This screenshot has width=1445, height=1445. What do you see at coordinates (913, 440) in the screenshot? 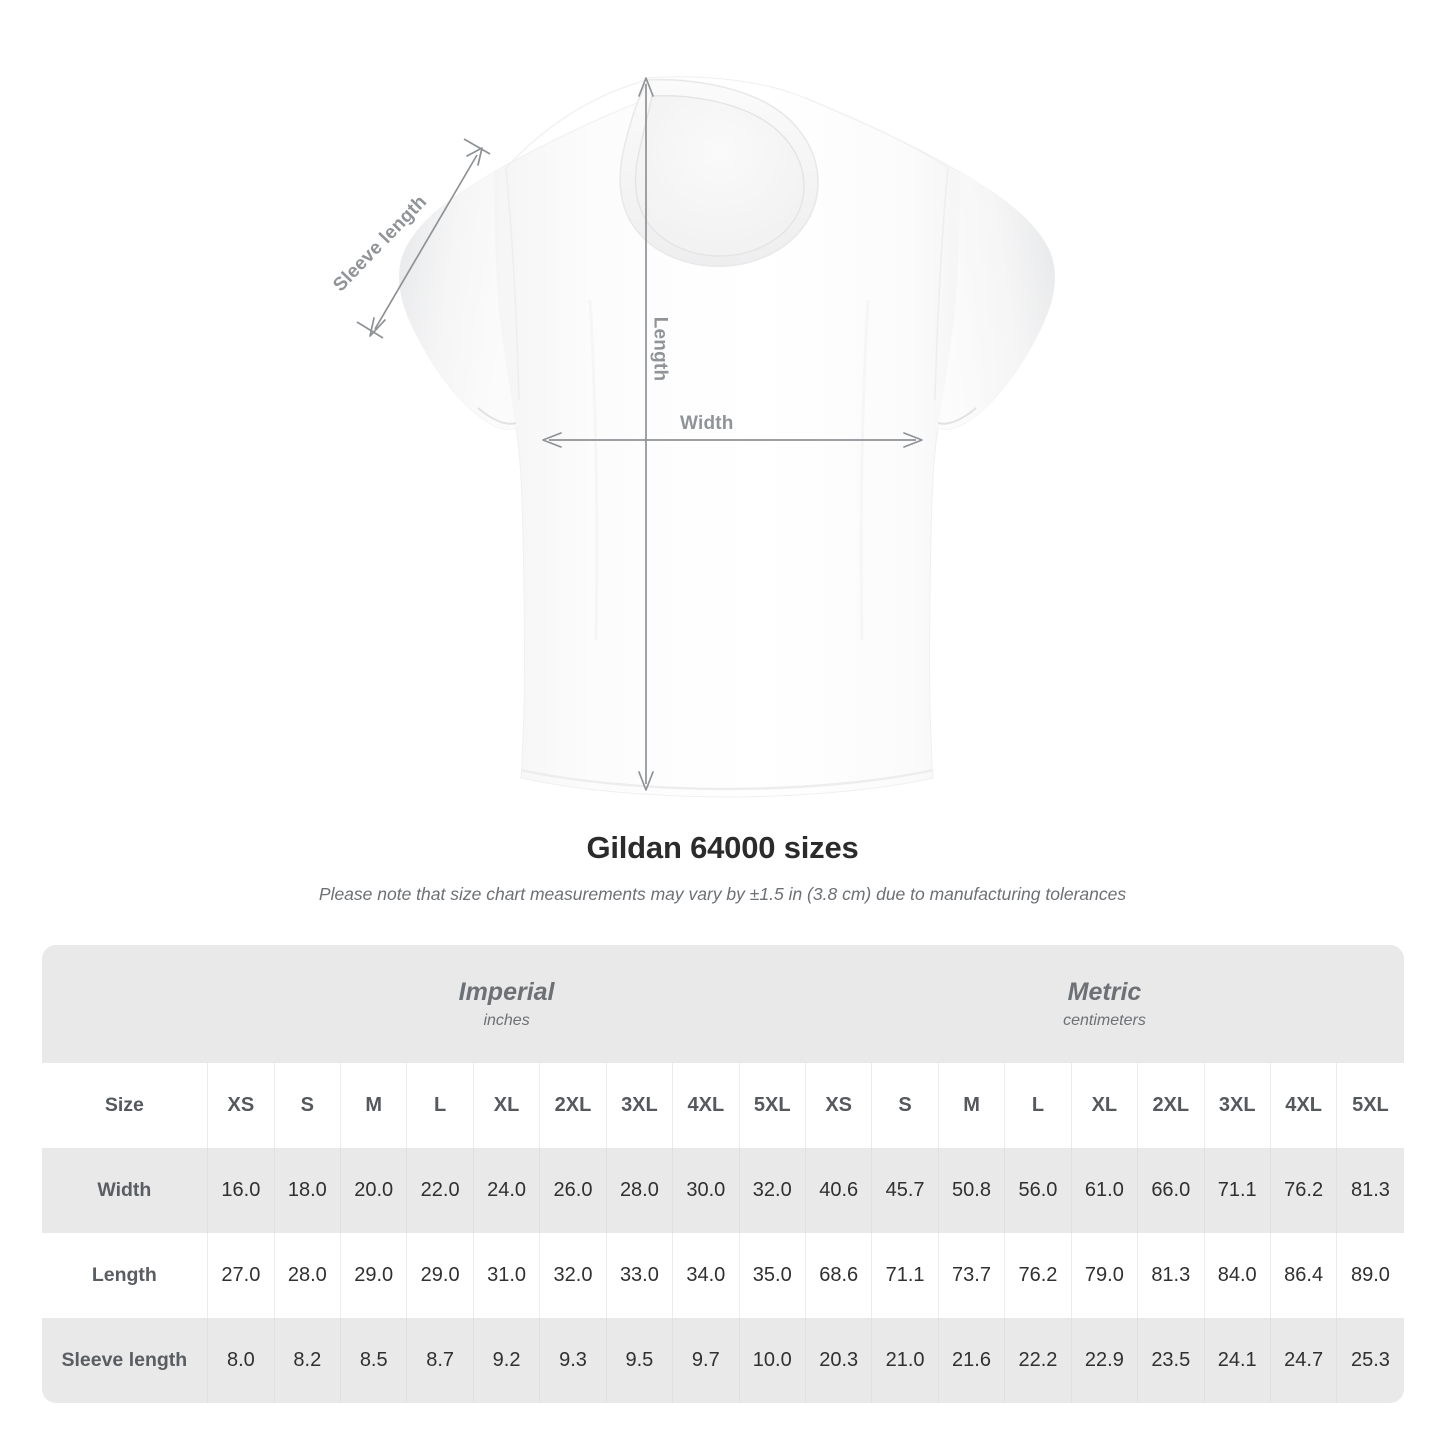
I see `width-arrowhead-right` at bounding box center [913, 440].